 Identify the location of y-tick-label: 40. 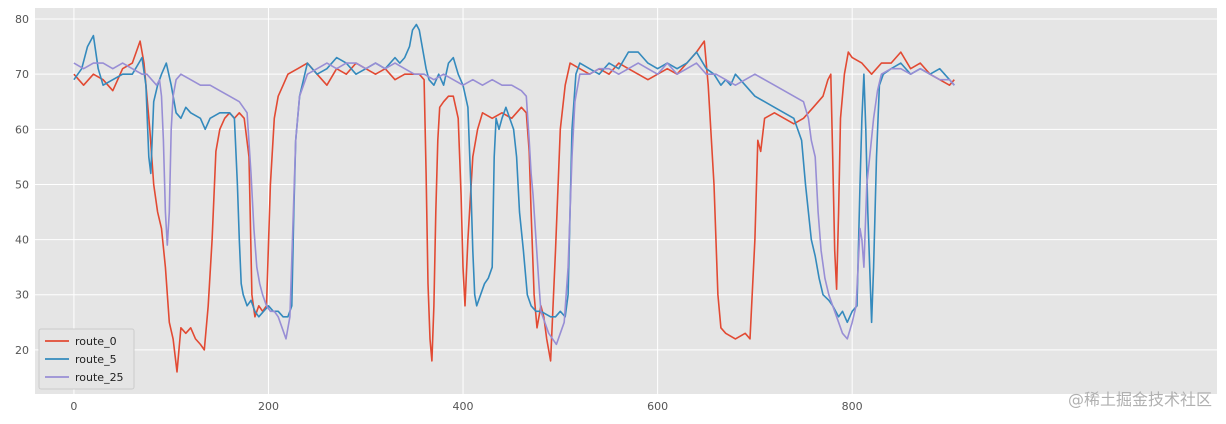
(22, 240).